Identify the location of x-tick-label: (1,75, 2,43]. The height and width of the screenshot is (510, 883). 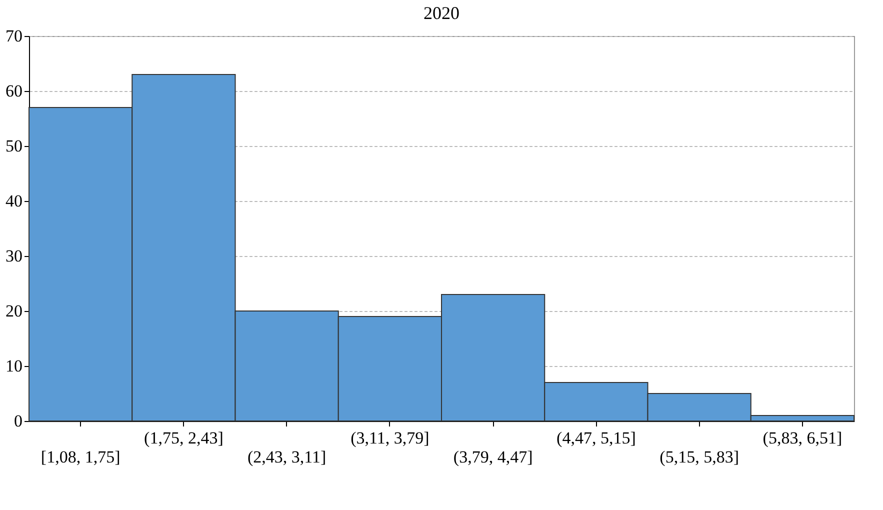
(184, 438).